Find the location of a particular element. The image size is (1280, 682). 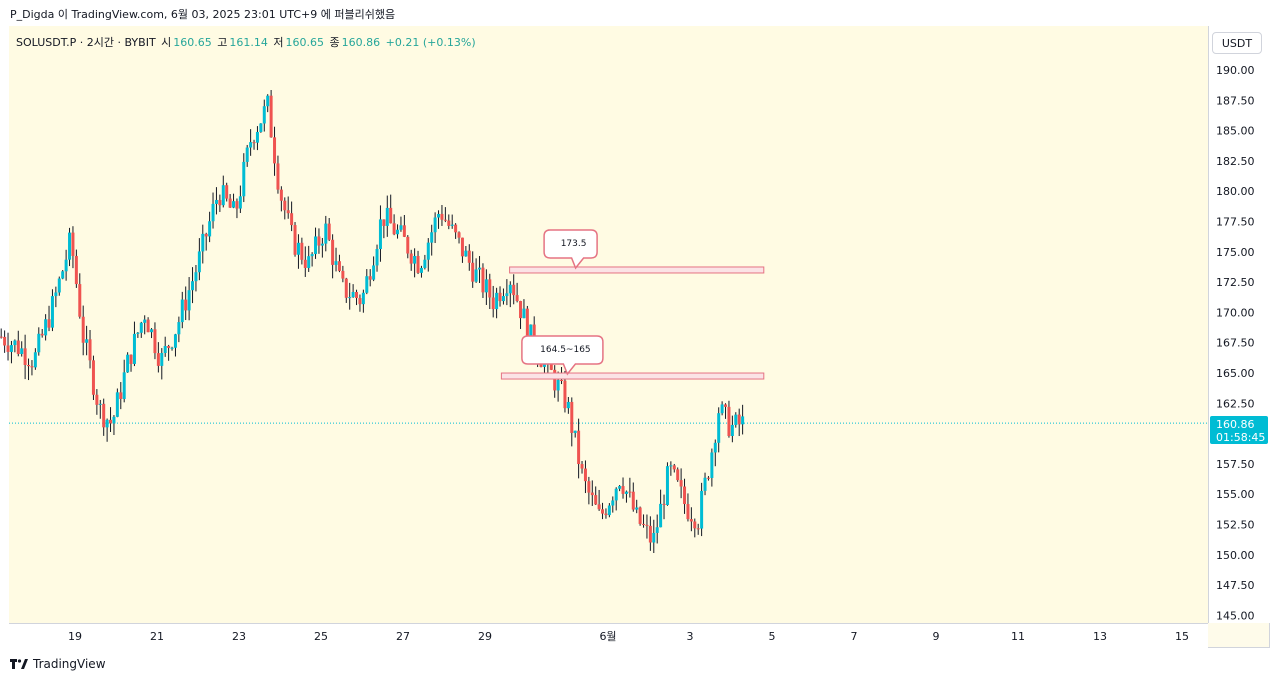

time-tick-label: 6월 is located at coordinates (607, 636).